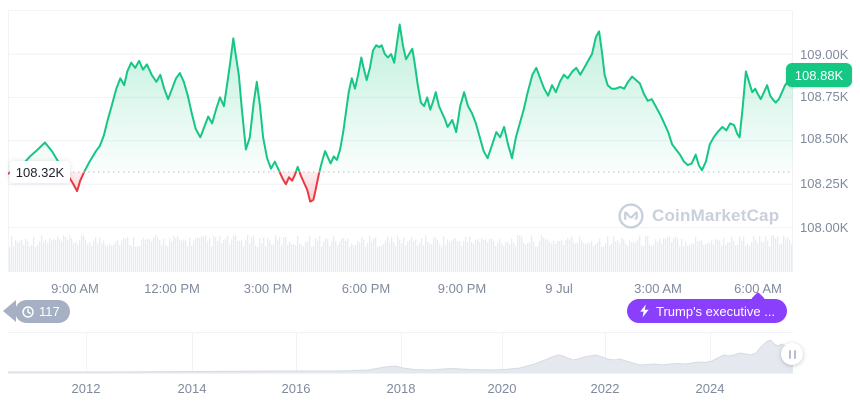 This screenshot has height=401, width=860. I want to click on volume-bars, so click(401, 253).